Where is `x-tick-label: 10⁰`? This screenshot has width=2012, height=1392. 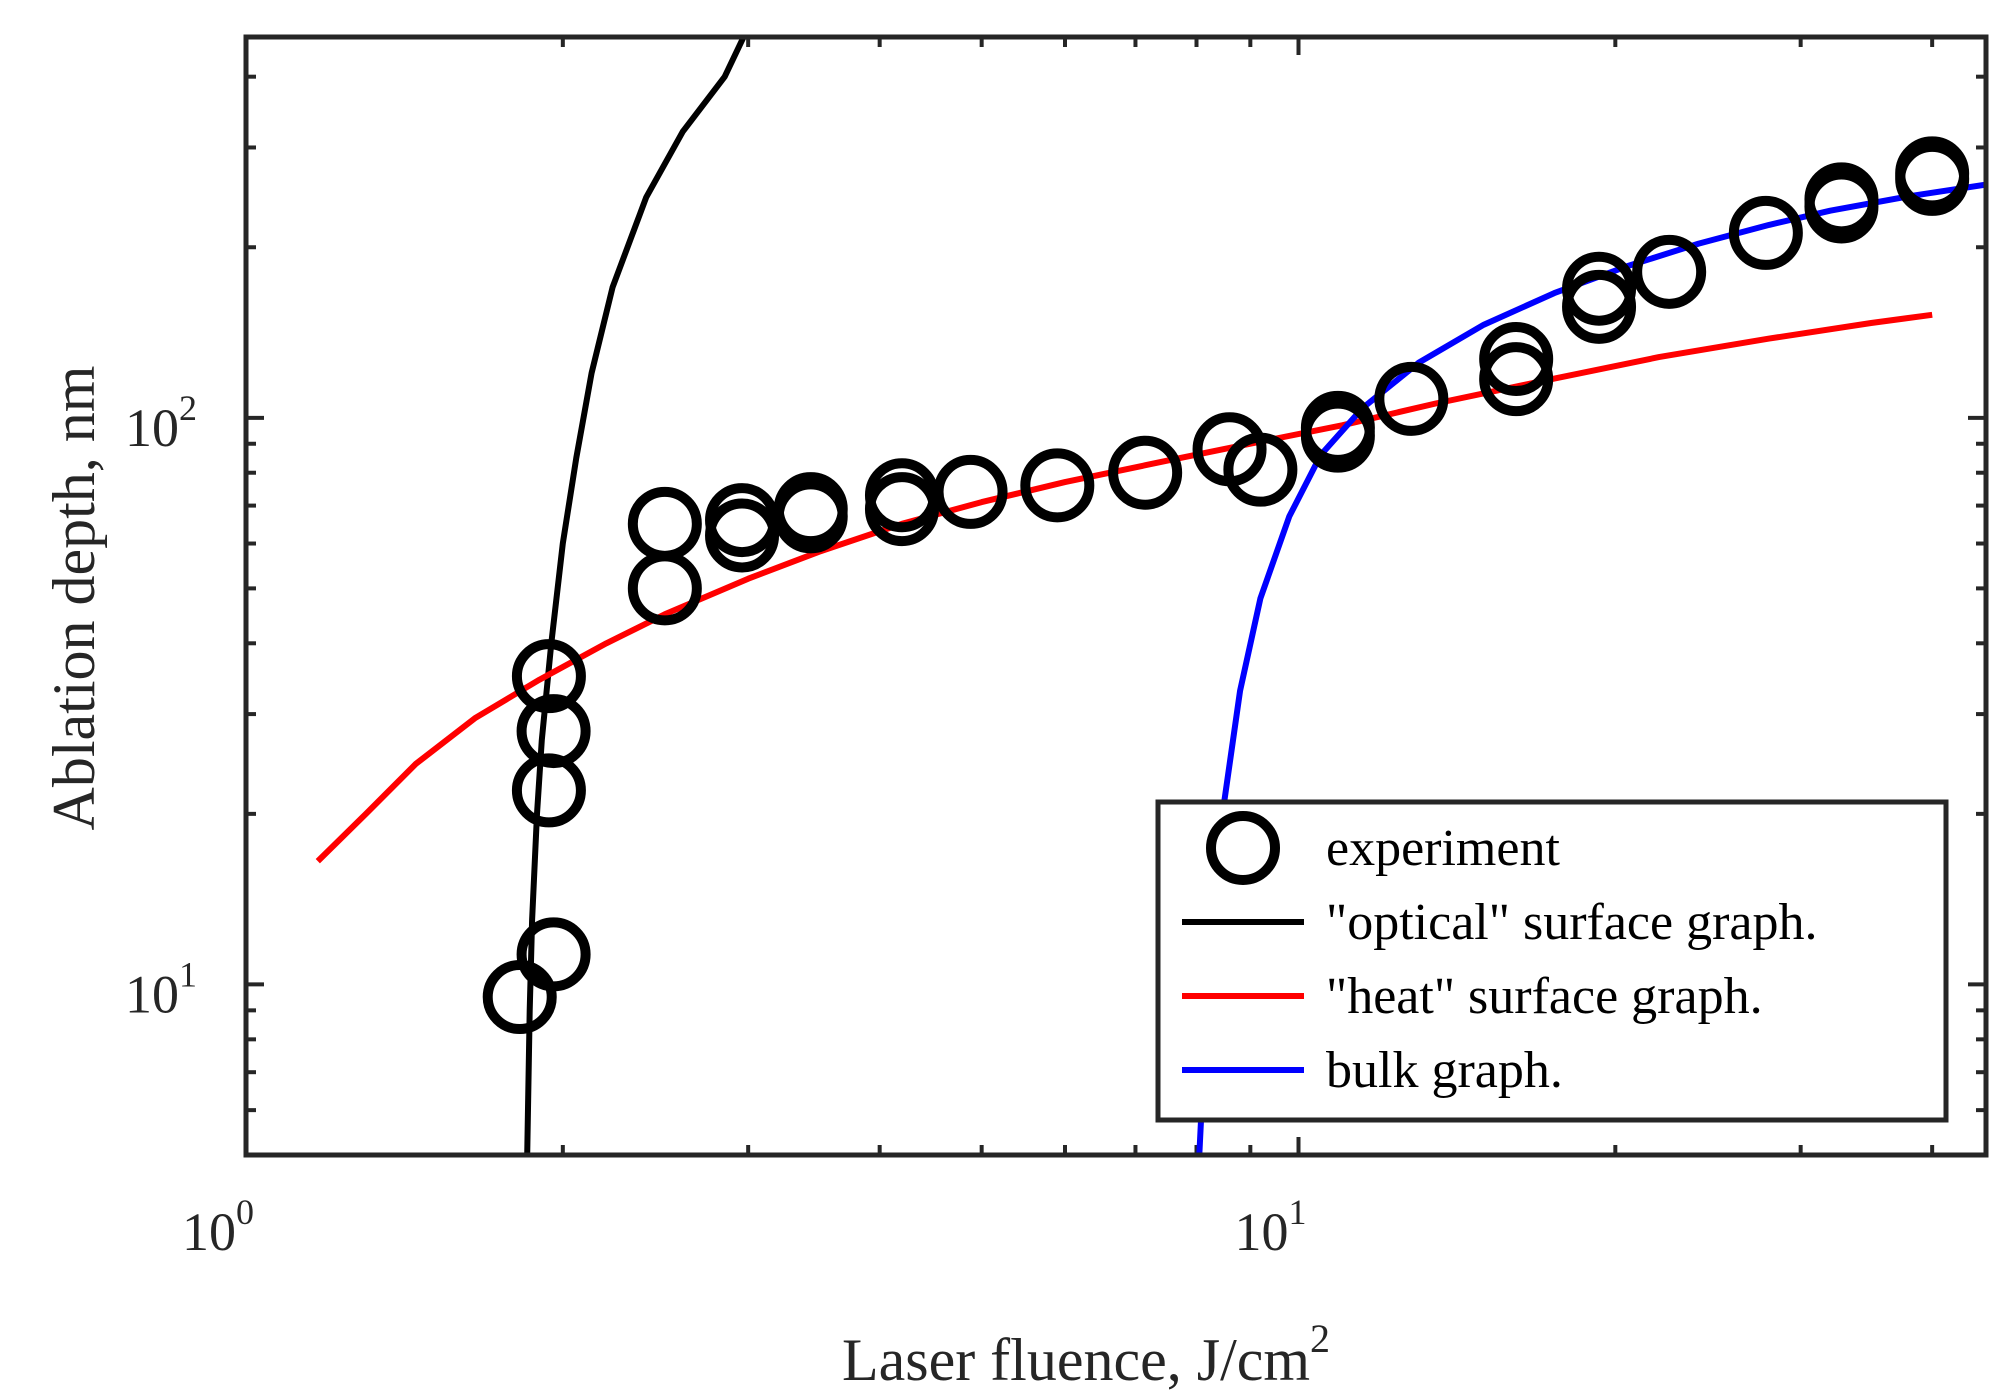 x-tick-label: 10⁰ is located at coordinates (218, 1227).